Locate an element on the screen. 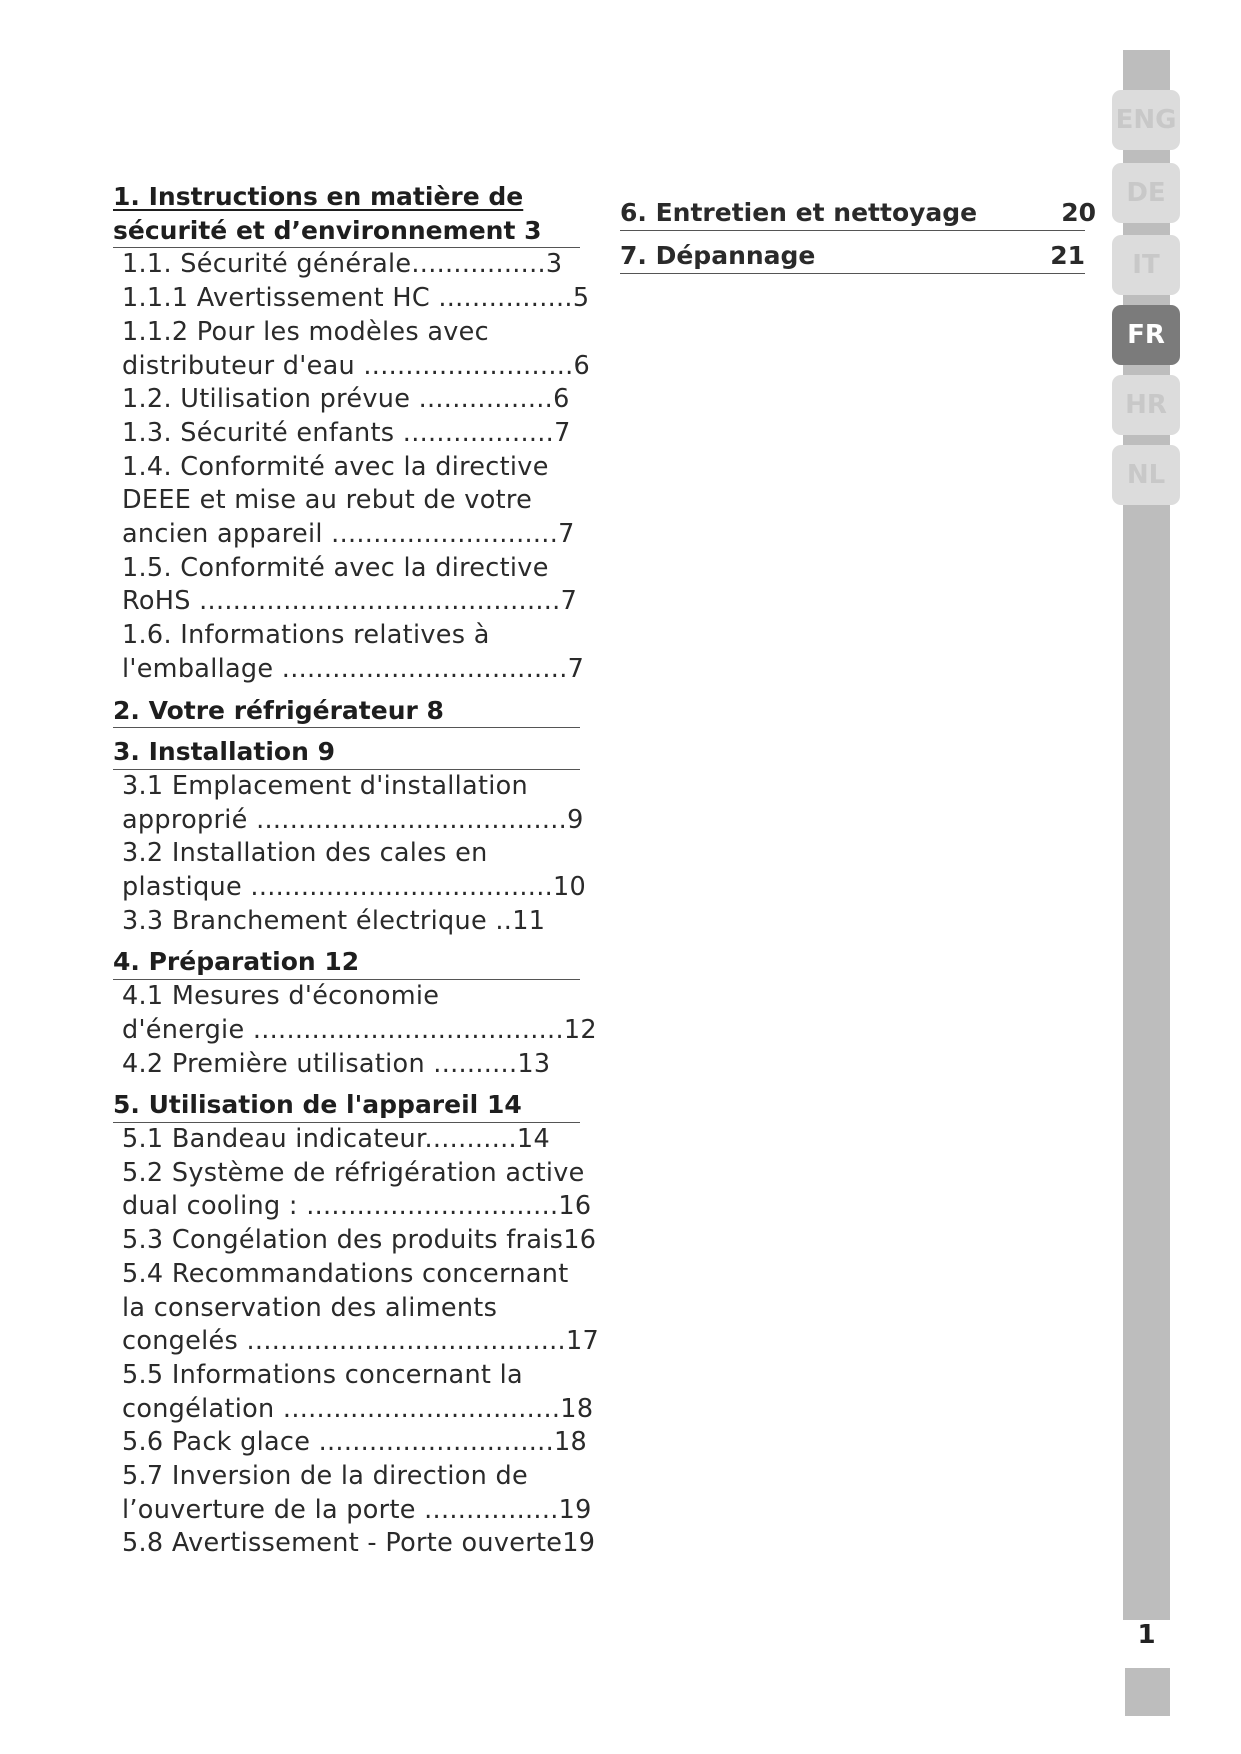 This screenshot has width=1241, height=1754. toc-line: 5.2 Système de réfrigération active is located at coordinates (353, 1172).